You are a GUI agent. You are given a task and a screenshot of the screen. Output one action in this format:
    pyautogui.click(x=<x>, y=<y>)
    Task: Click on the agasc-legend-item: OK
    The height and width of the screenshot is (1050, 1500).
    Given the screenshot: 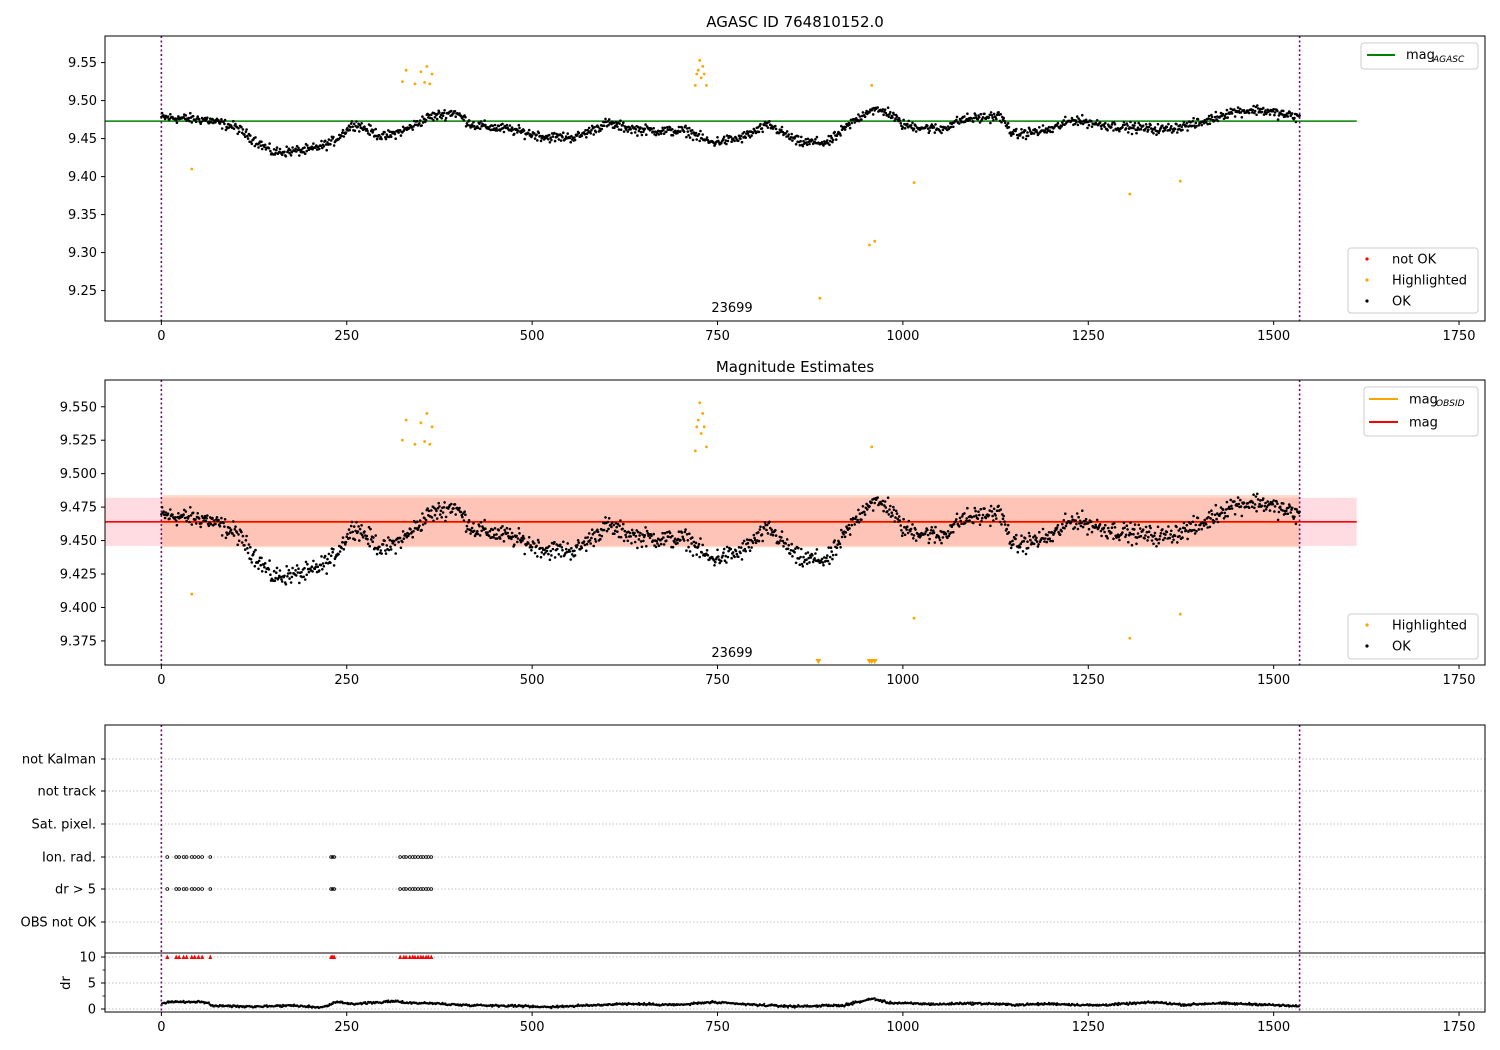 What is the action you would take?
    pyautogui.click(x=1401, y=302)
    